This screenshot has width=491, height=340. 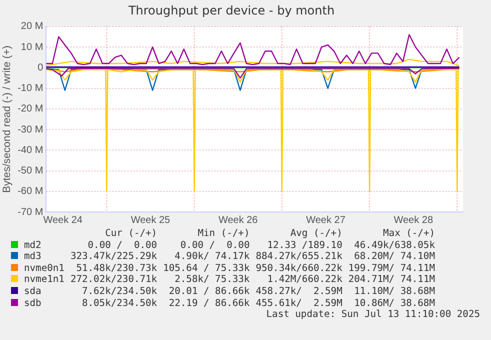 I want to click on text: 51.48k/230.73k, so click(x=116, y=268).